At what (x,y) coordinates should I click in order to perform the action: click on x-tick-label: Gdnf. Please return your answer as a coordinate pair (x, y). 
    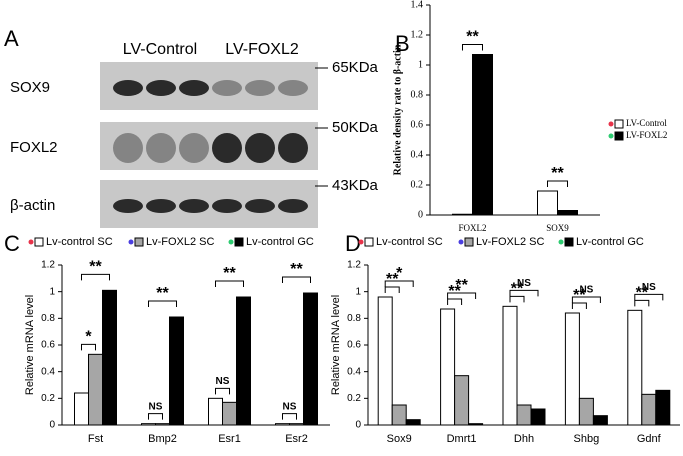
    Looking at the image, I should click on (649, 439).